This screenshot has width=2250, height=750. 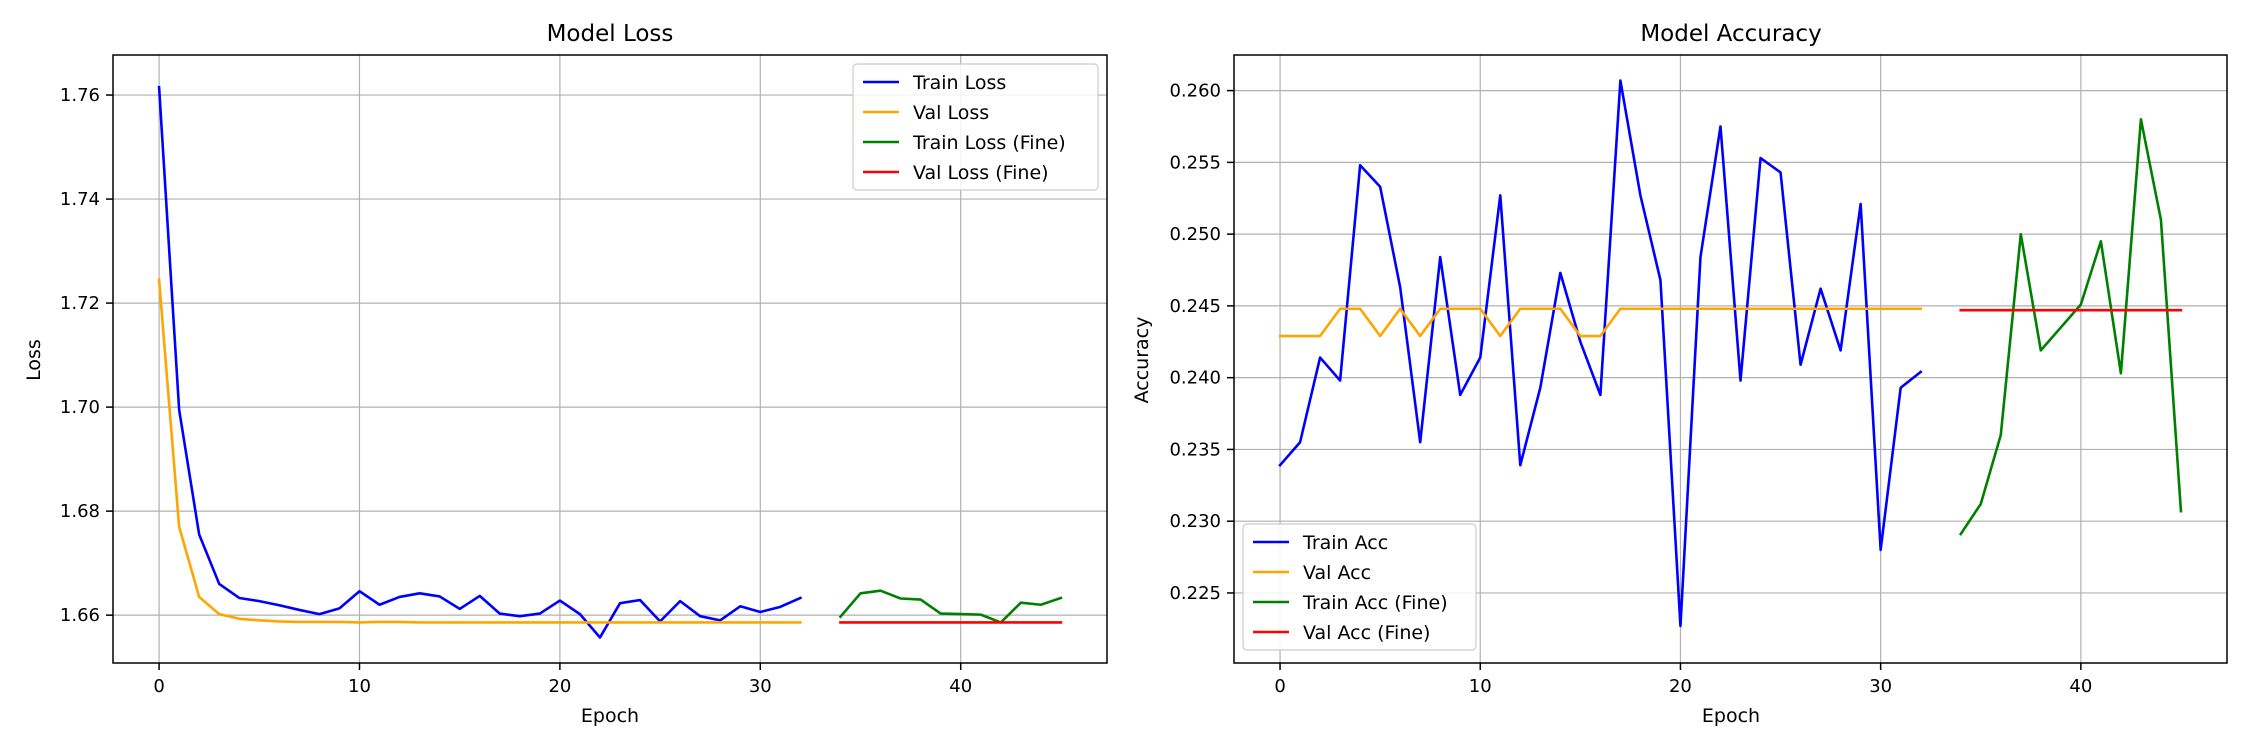 What do you see at coordinates (80, 511) in the screenshot?
I see `loss-y-tick-label-1: 1.68` at bounding box center [80, 511].